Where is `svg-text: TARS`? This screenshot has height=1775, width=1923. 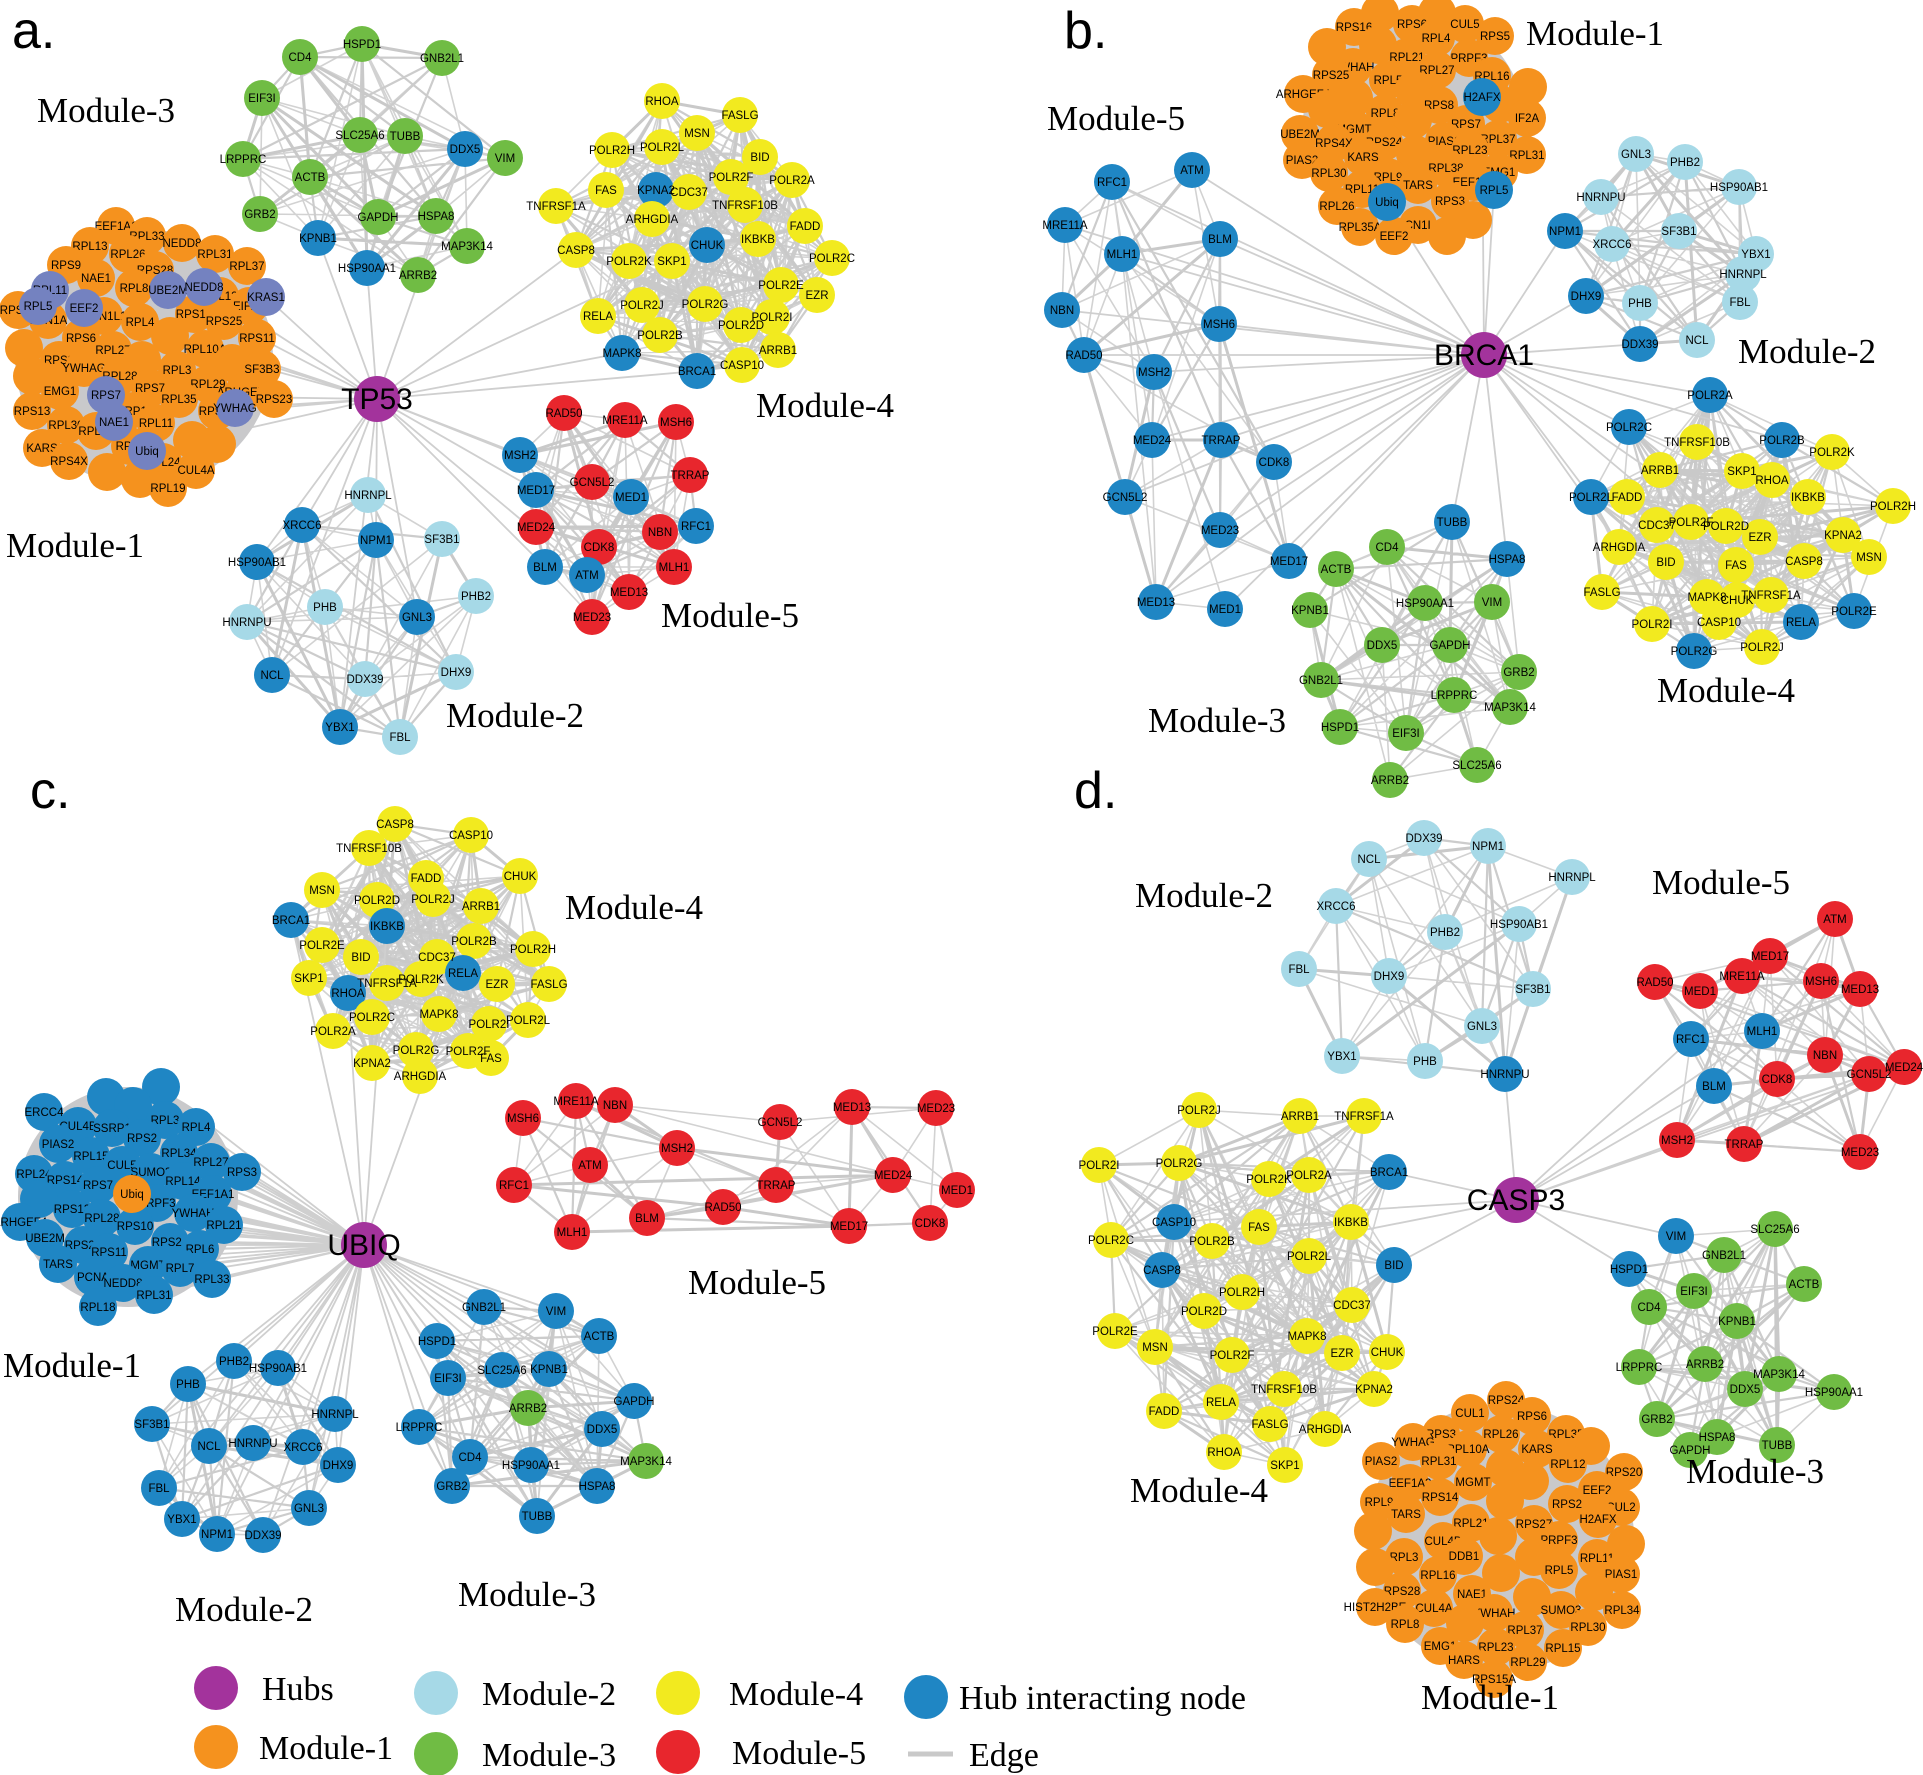
svg-text: TARS is located at coordinates (1418, 186).